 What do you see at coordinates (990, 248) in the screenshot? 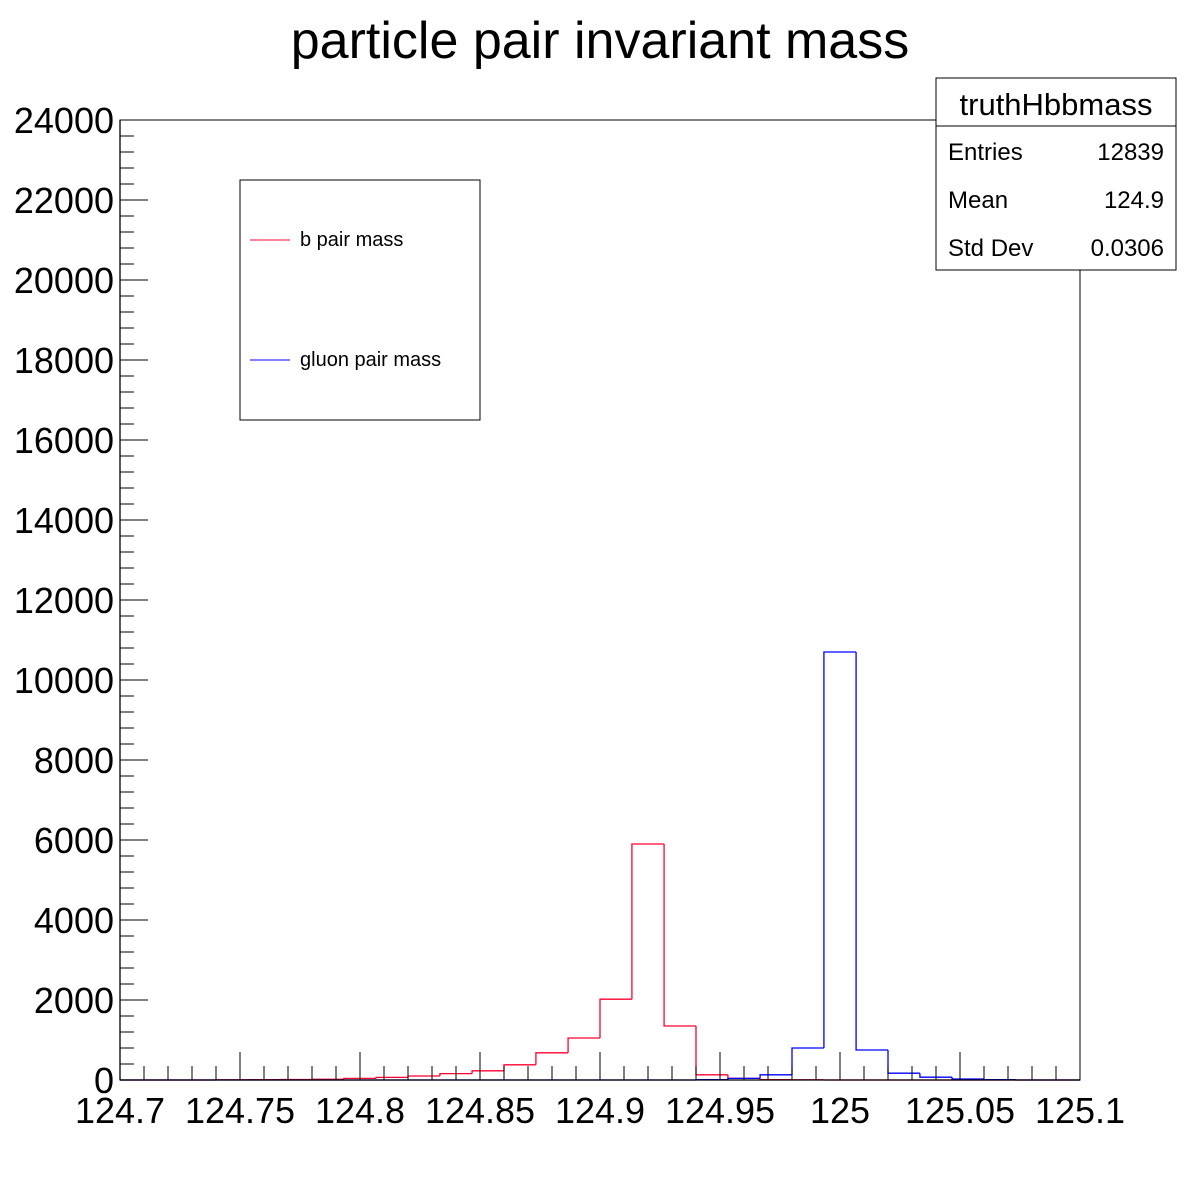
I see `stats-stddev-label: Std Dev` at bounding box center [990, 248].